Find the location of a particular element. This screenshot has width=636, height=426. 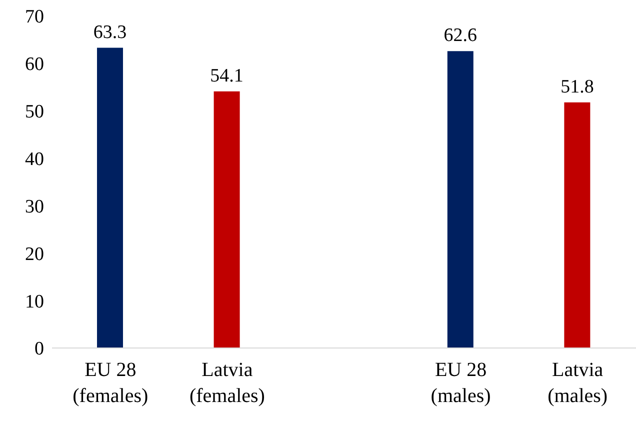

x-tick-label: Latvia (females) is located at coordinates (227, 383).